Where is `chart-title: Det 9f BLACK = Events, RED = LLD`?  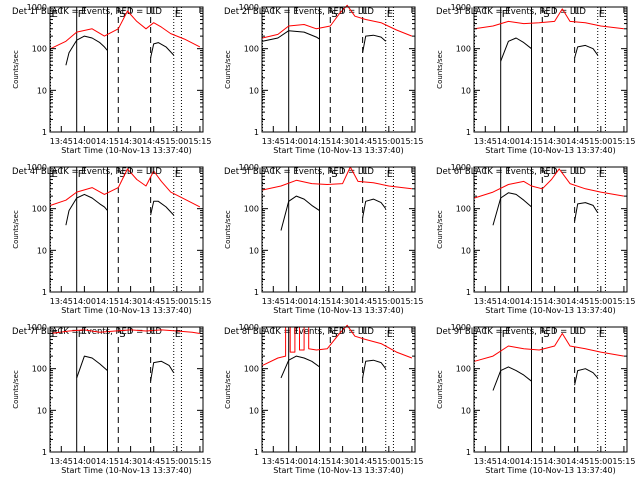 chart-title: Det 9f BLACK = Events, RED = LLD is located at coordinates (511, 332).